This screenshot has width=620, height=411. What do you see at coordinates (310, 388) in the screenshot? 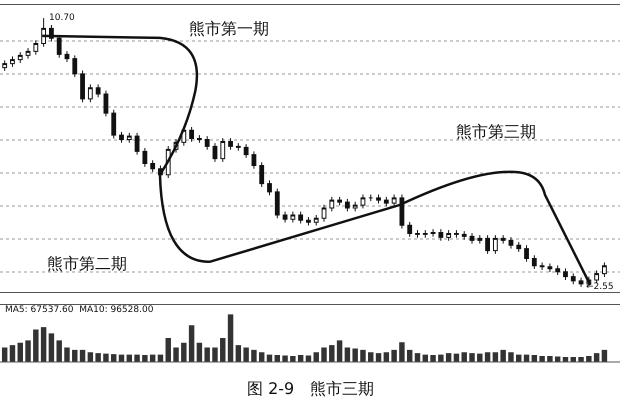
I see `caption: 图 2-9 熊市三期` at bounding box center [310, 388].